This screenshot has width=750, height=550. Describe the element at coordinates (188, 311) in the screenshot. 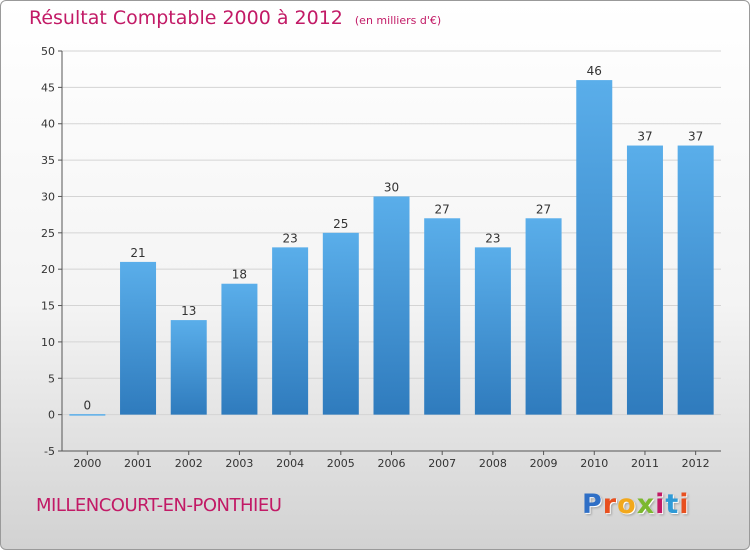

I see `bar-value-label: 13` at that location.